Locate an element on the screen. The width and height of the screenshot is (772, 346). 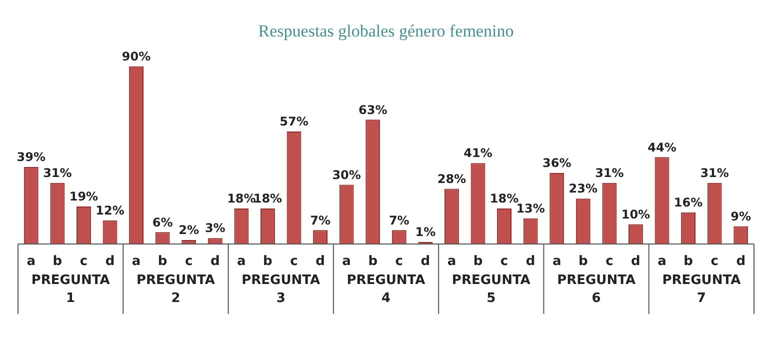
text: PREGUNTA 7 is located at coordinates (701, 289).